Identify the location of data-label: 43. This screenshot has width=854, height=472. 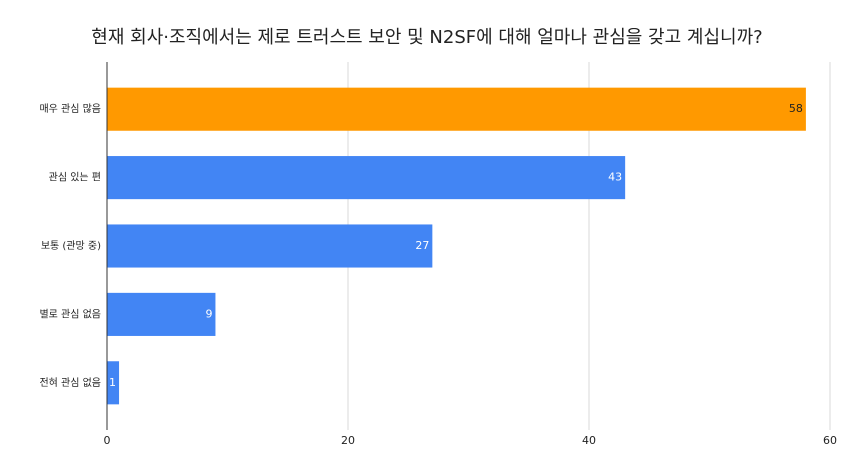
(615, 177).